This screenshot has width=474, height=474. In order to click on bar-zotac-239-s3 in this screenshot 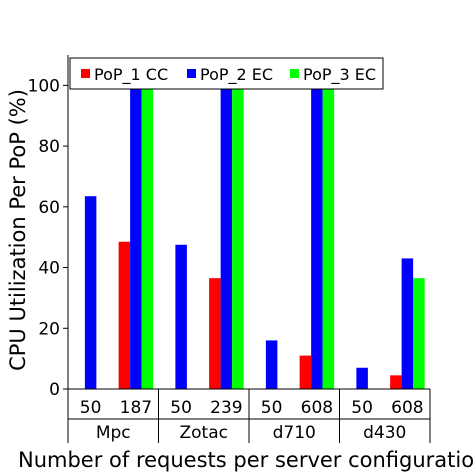, I will do `click(238, 239)`.